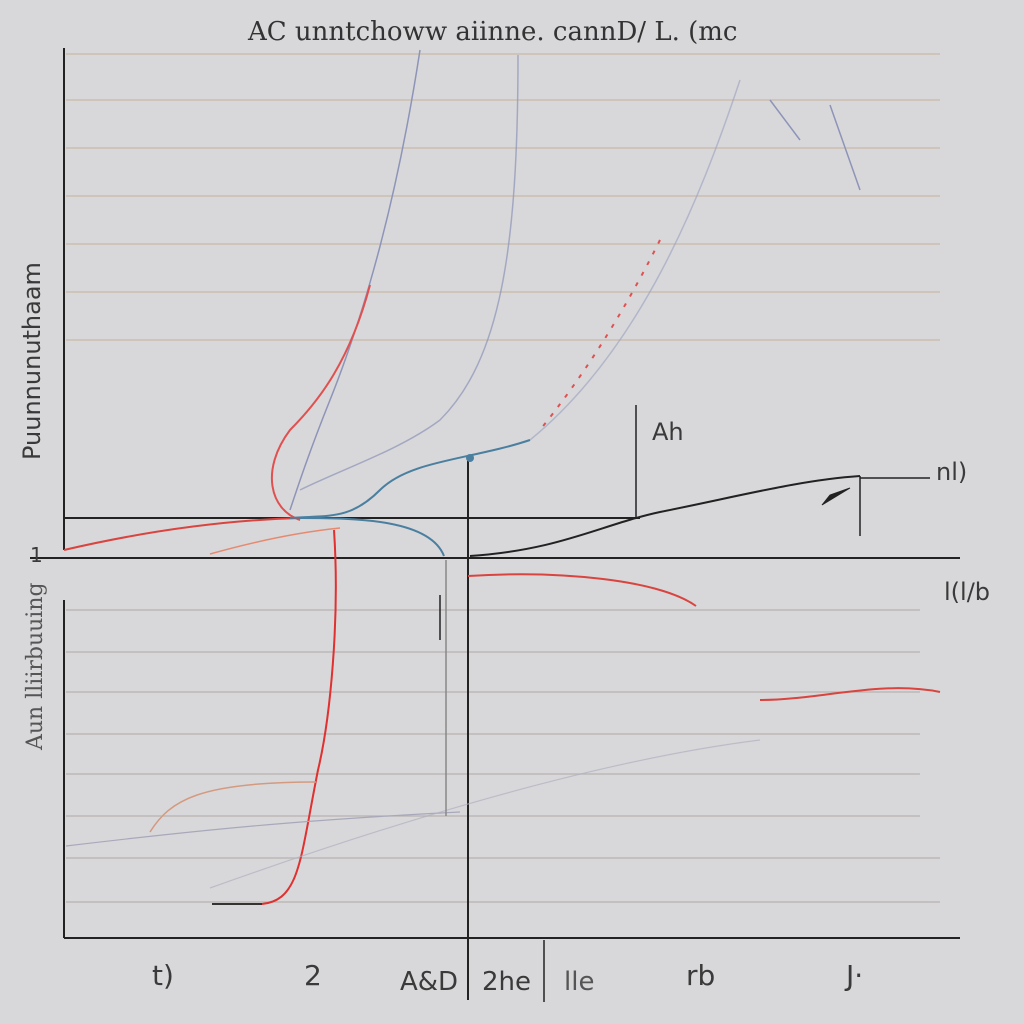 The height and width of the screenshot is (1024, 1024). I want to click on dot, so click(470, 458).